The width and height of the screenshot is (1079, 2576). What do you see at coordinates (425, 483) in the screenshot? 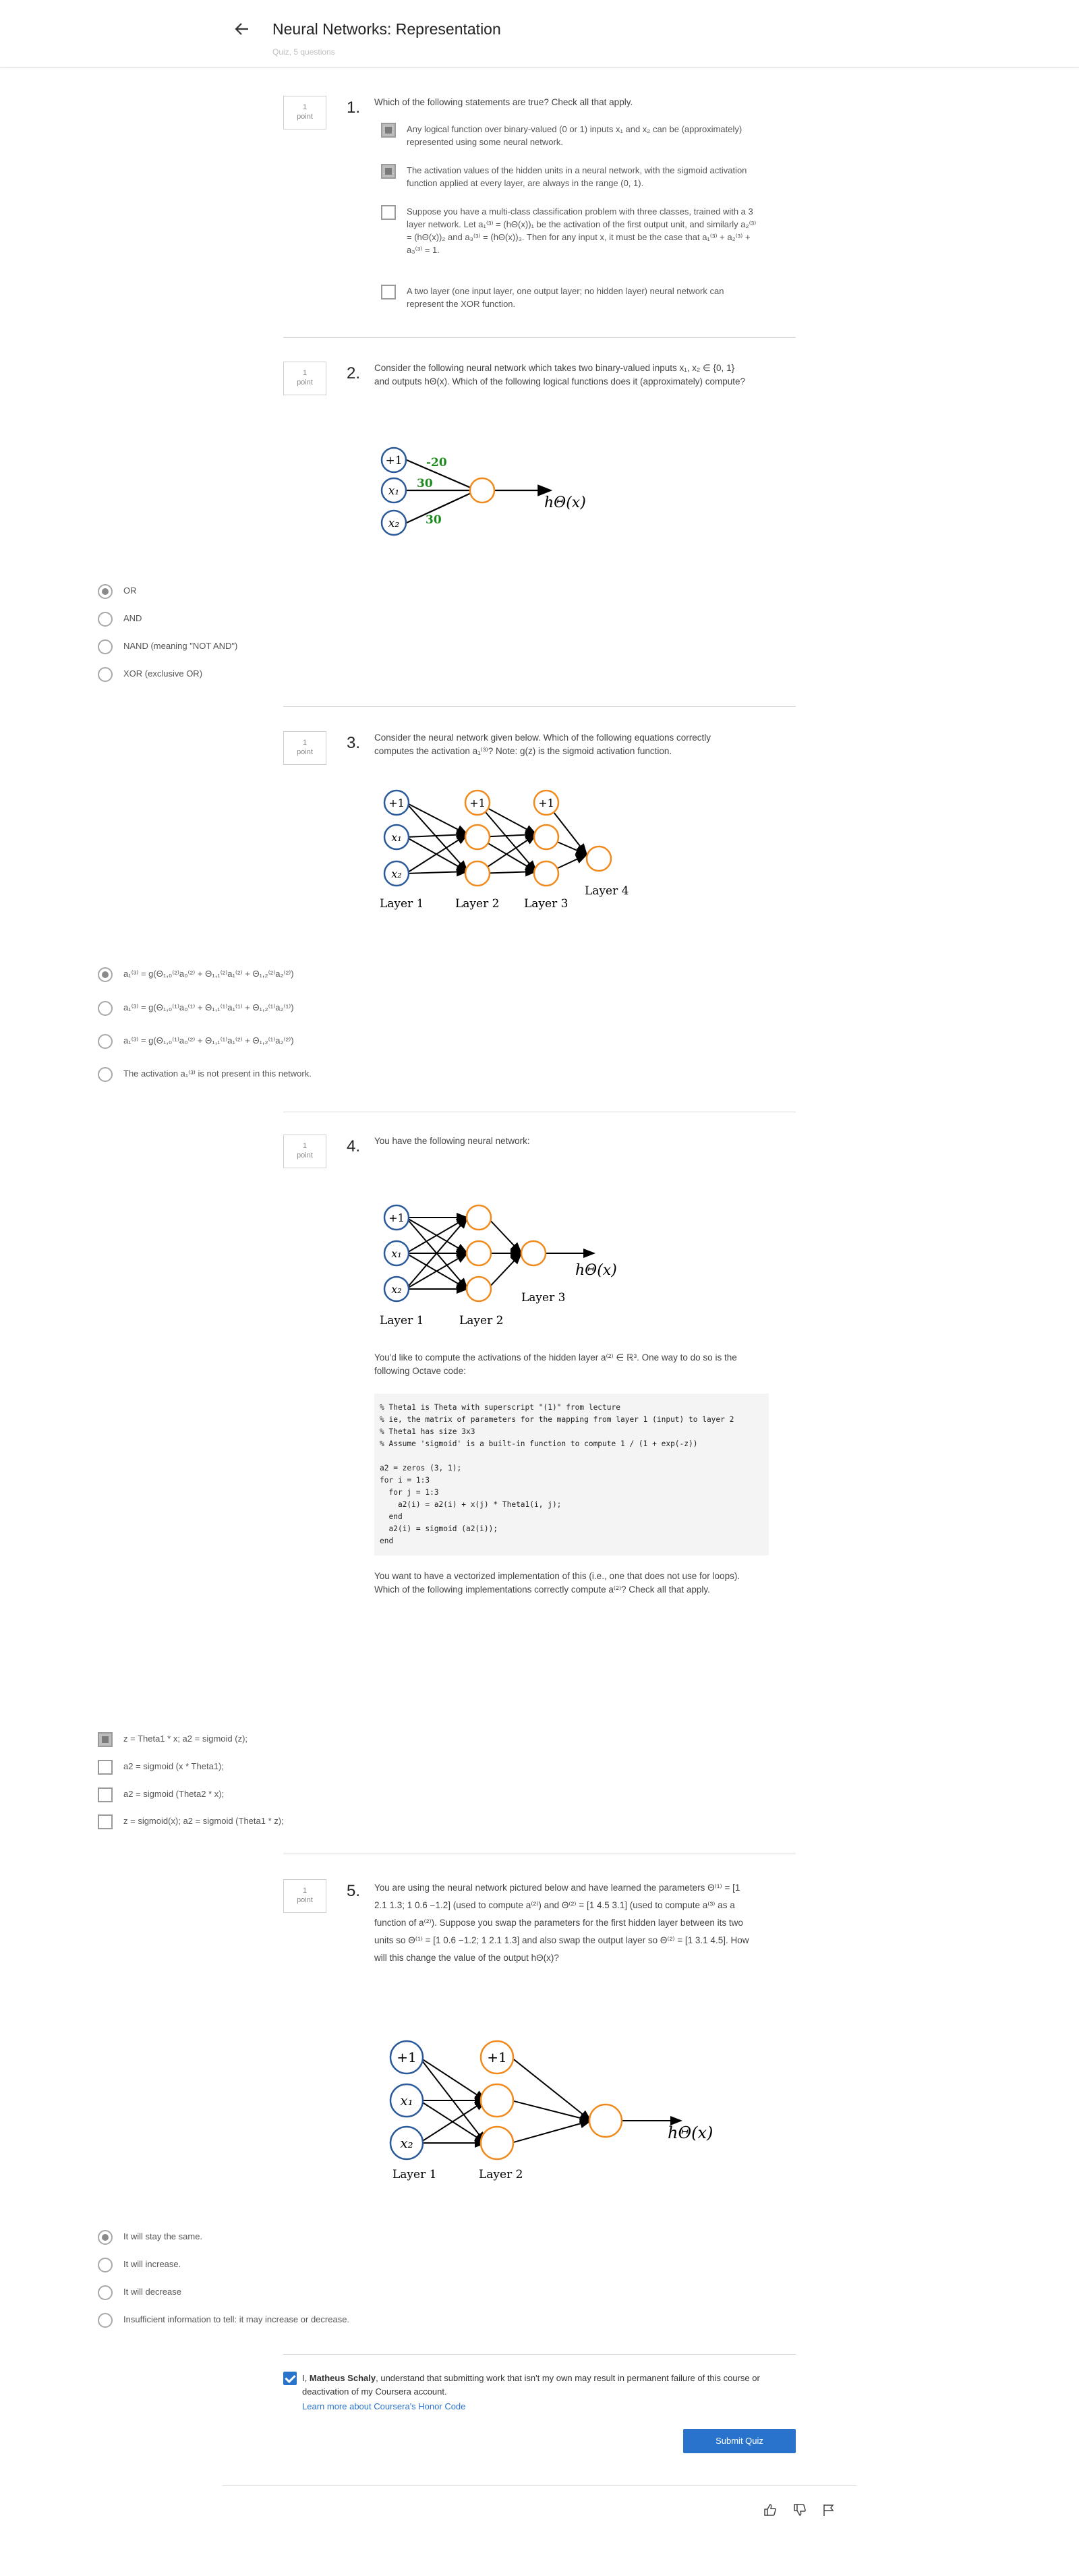
I see `weight-x1: 30` at bounding box center [425, 483].